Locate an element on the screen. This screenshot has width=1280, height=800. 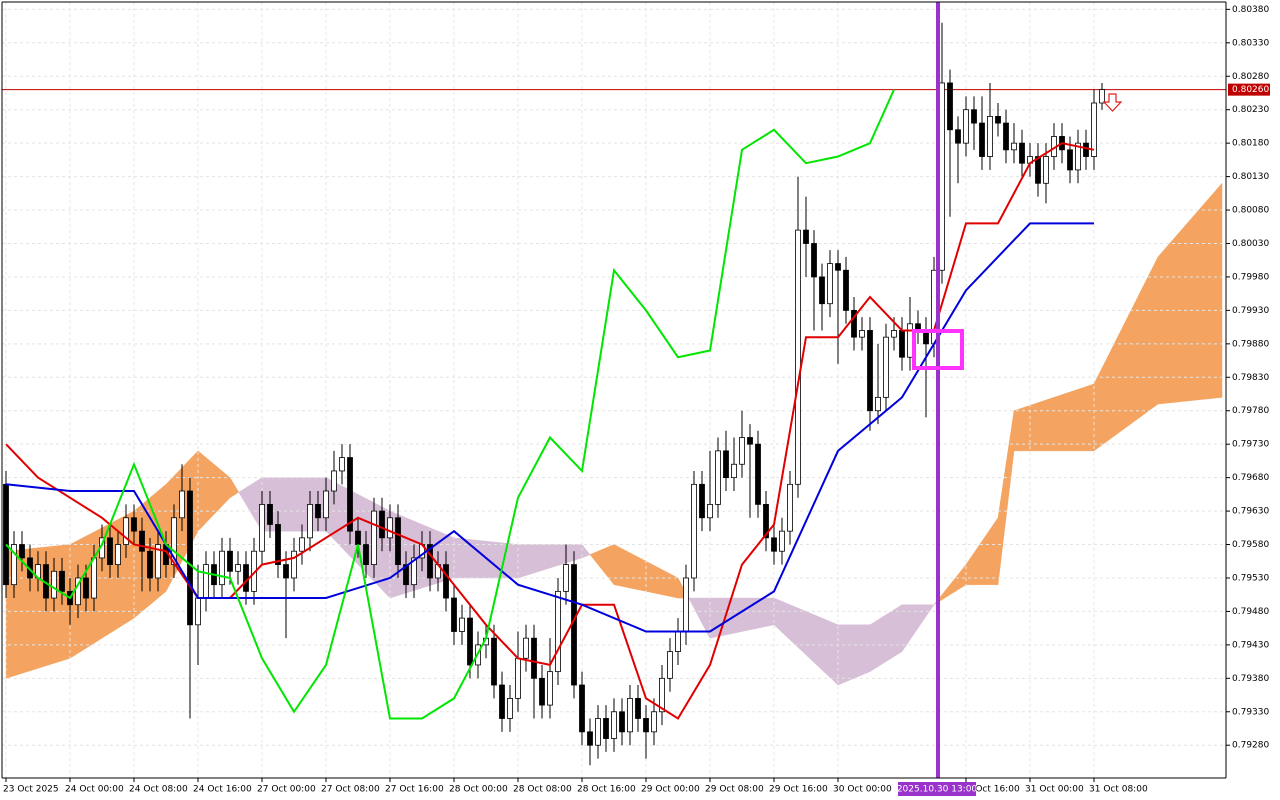
y-tick-label: 0.79880 is located at coordinates (1250, 344).